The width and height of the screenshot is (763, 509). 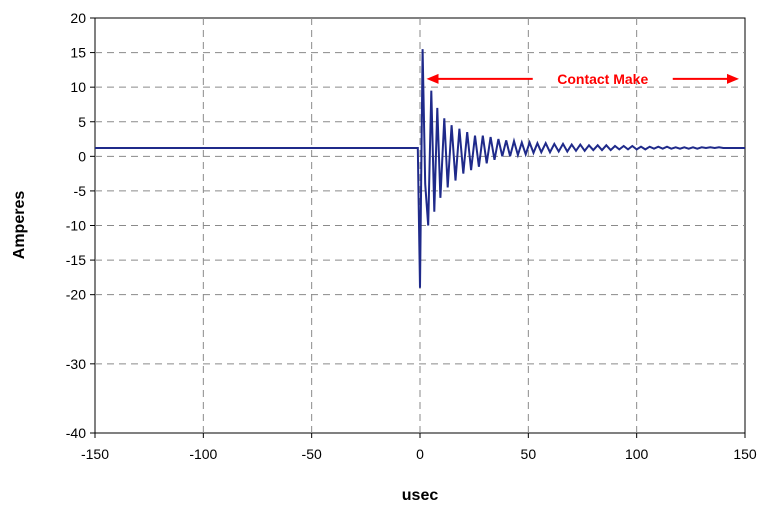 I want to click on y-axis: -40 -30 -20 -15 -10 -5 0 5 10 15 20, so click(x=80, y=225).